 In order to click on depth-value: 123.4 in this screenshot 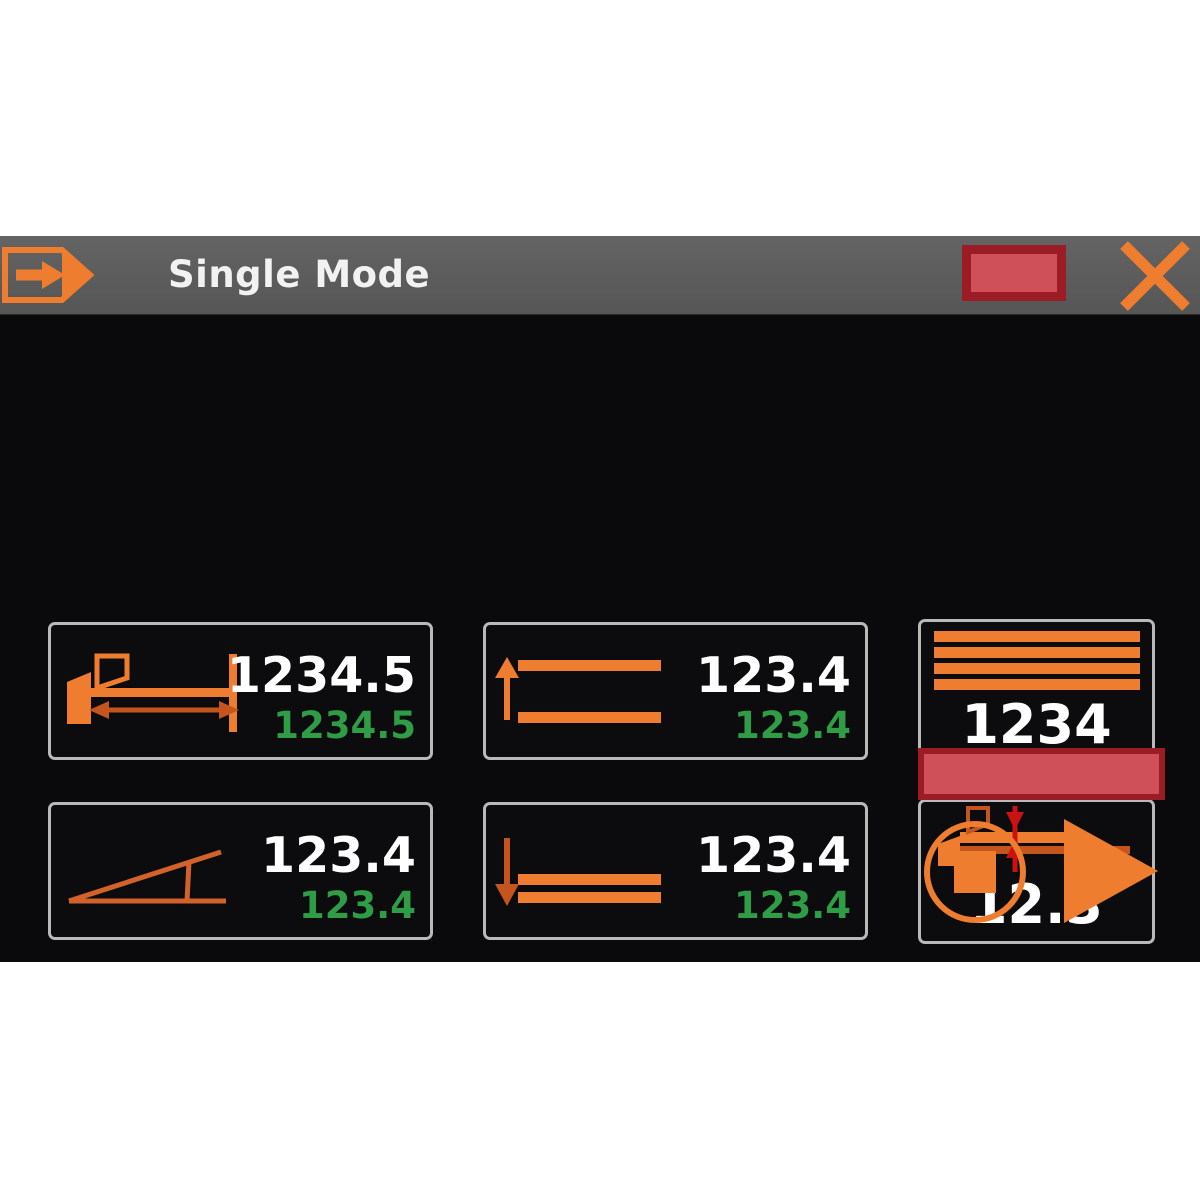, I will do `click(773, 855)`.